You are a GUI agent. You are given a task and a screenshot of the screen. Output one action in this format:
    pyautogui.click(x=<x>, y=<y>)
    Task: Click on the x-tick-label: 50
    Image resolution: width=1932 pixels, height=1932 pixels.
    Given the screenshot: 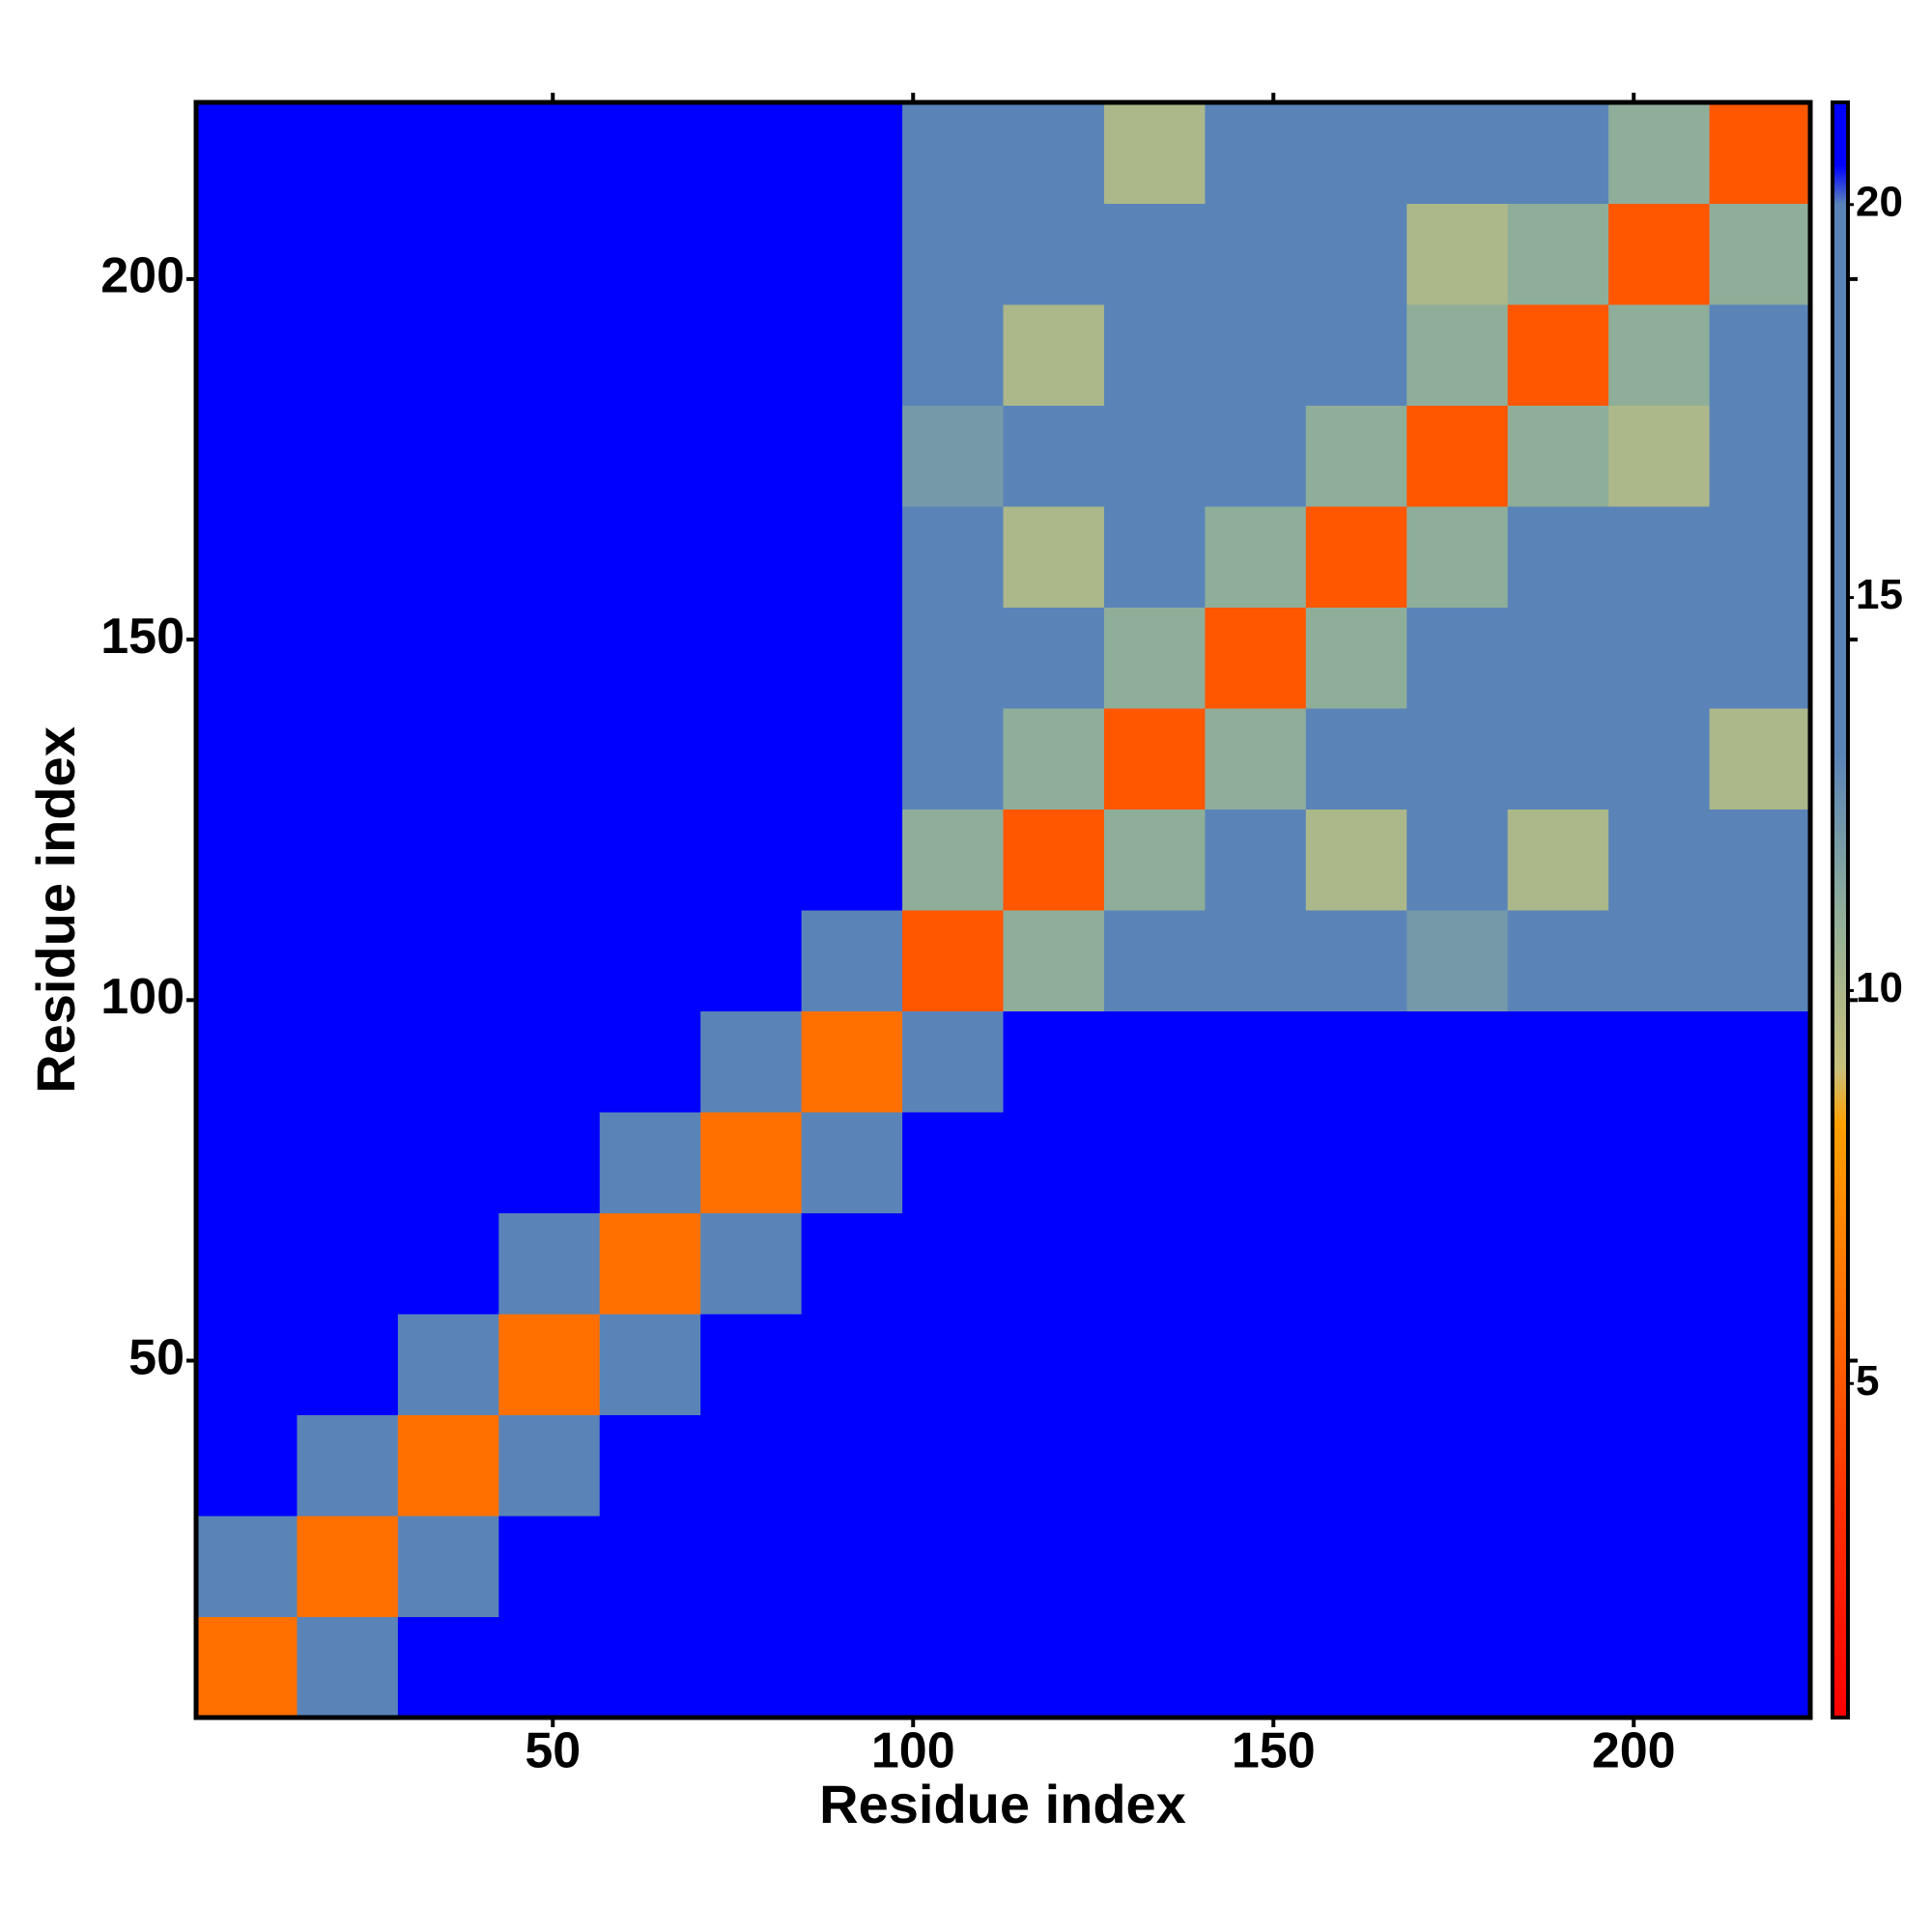 What is the action you would take?
    pyautogui.click(x=553, y=1751)
    